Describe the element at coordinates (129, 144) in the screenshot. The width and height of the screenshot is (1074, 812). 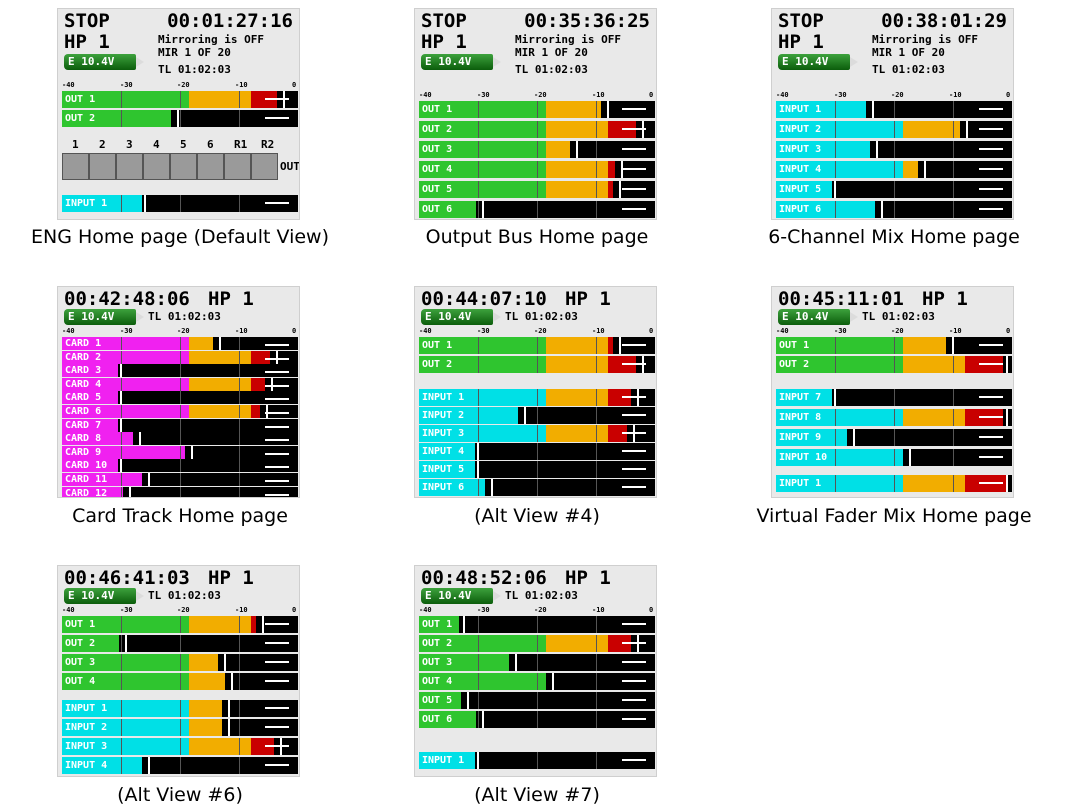
I see `fader-channel-label: 3` at that location.